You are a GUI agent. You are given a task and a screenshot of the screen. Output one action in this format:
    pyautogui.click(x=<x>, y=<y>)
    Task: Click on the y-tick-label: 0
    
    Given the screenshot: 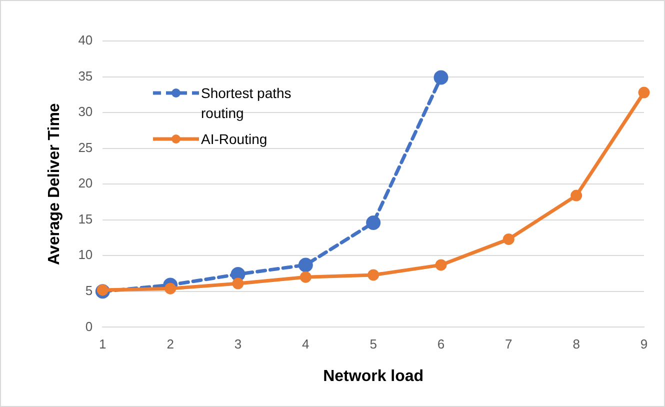 What is the action you would take?
    pyautogui.click(x=89, y=326)
    